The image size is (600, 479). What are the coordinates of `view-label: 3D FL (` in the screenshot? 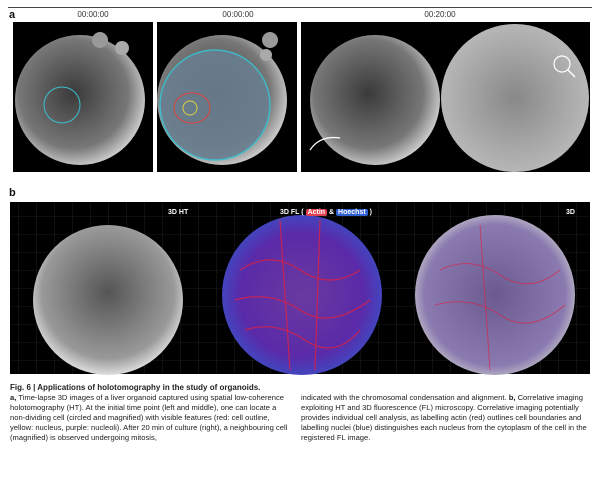 It's located at (292, 212).